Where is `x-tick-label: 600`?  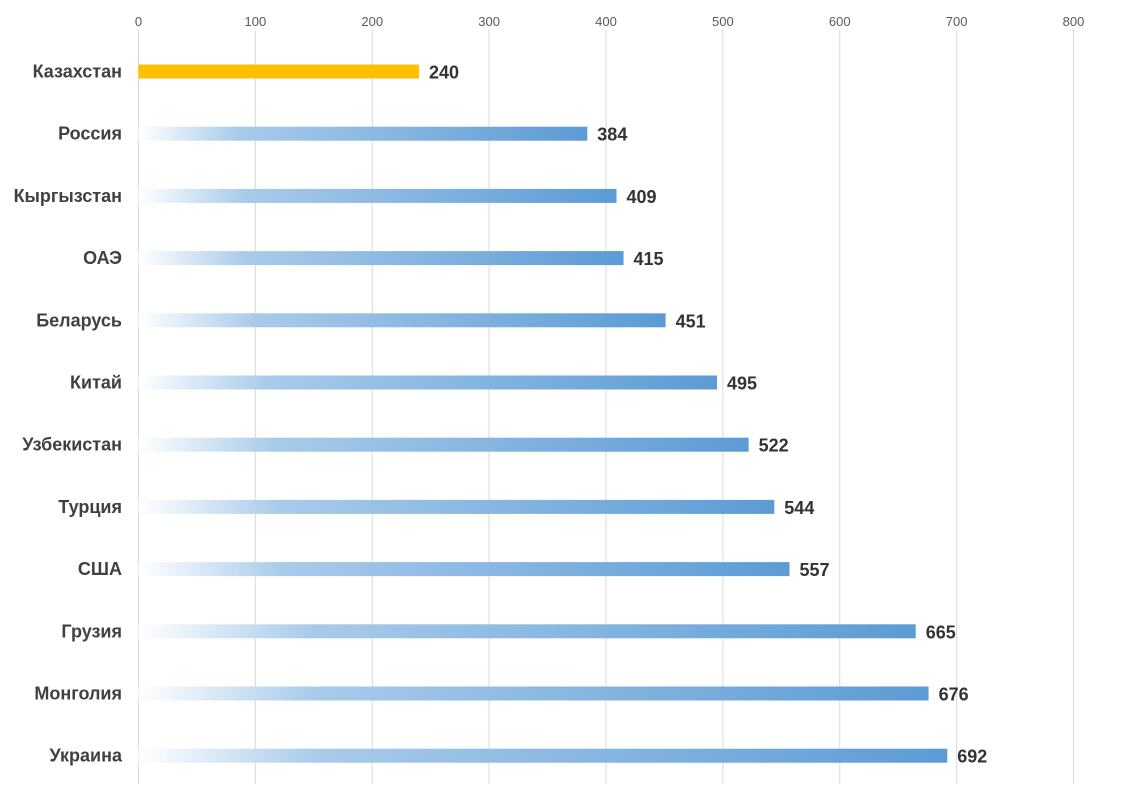
x-tick-label: 600 is located at coordinates (840, 21).